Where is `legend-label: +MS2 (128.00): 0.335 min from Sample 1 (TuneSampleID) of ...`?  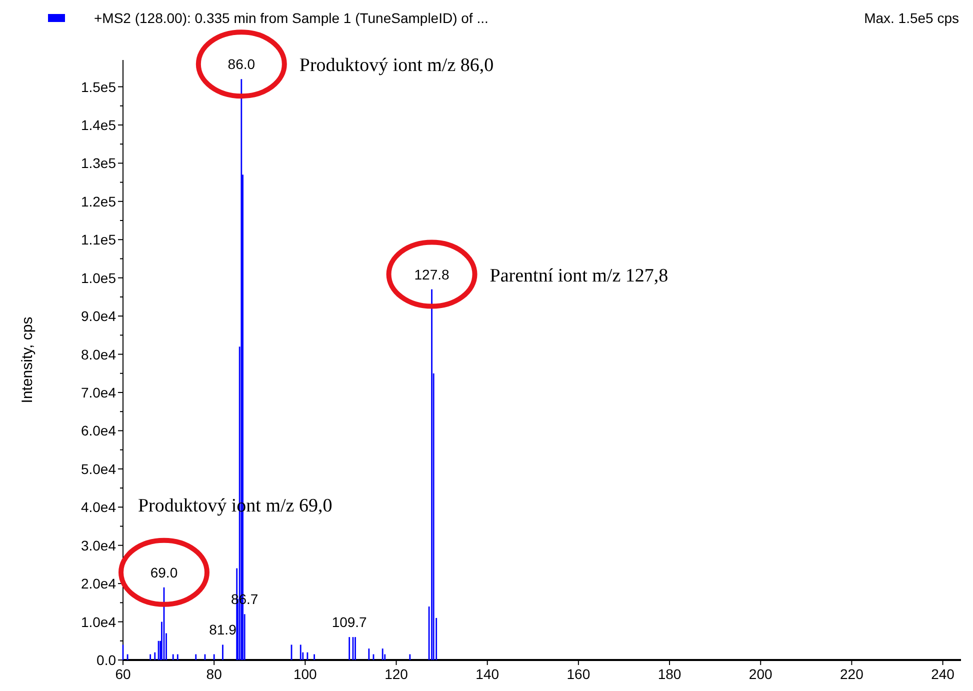 legend-label: +MS2 (128.00): 0.335 min from Sample 1 (TuneSampleID) of ... is located at coordinates (291, 18).